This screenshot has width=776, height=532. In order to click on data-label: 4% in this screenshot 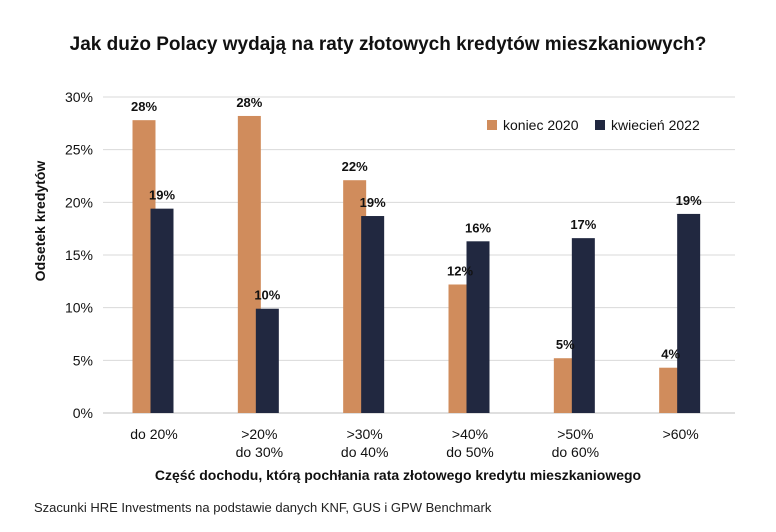, I will do `click(670, 354)`.